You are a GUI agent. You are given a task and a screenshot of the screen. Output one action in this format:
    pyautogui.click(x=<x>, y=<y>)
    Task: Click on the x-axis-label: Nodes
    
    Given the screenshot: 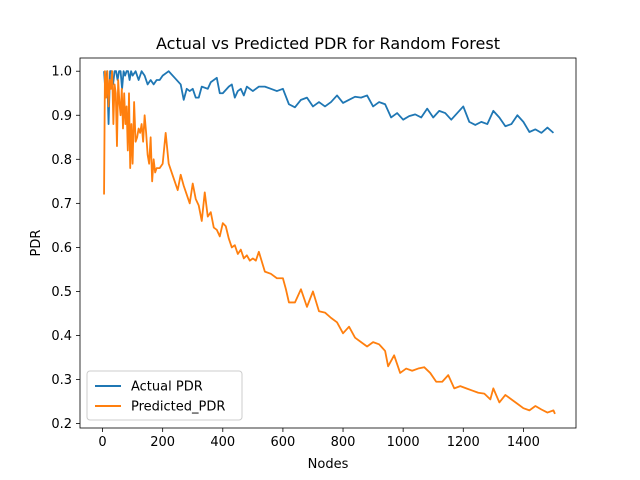 What is the action you would take?
    pyautogui.click(x=328, y=464)
    